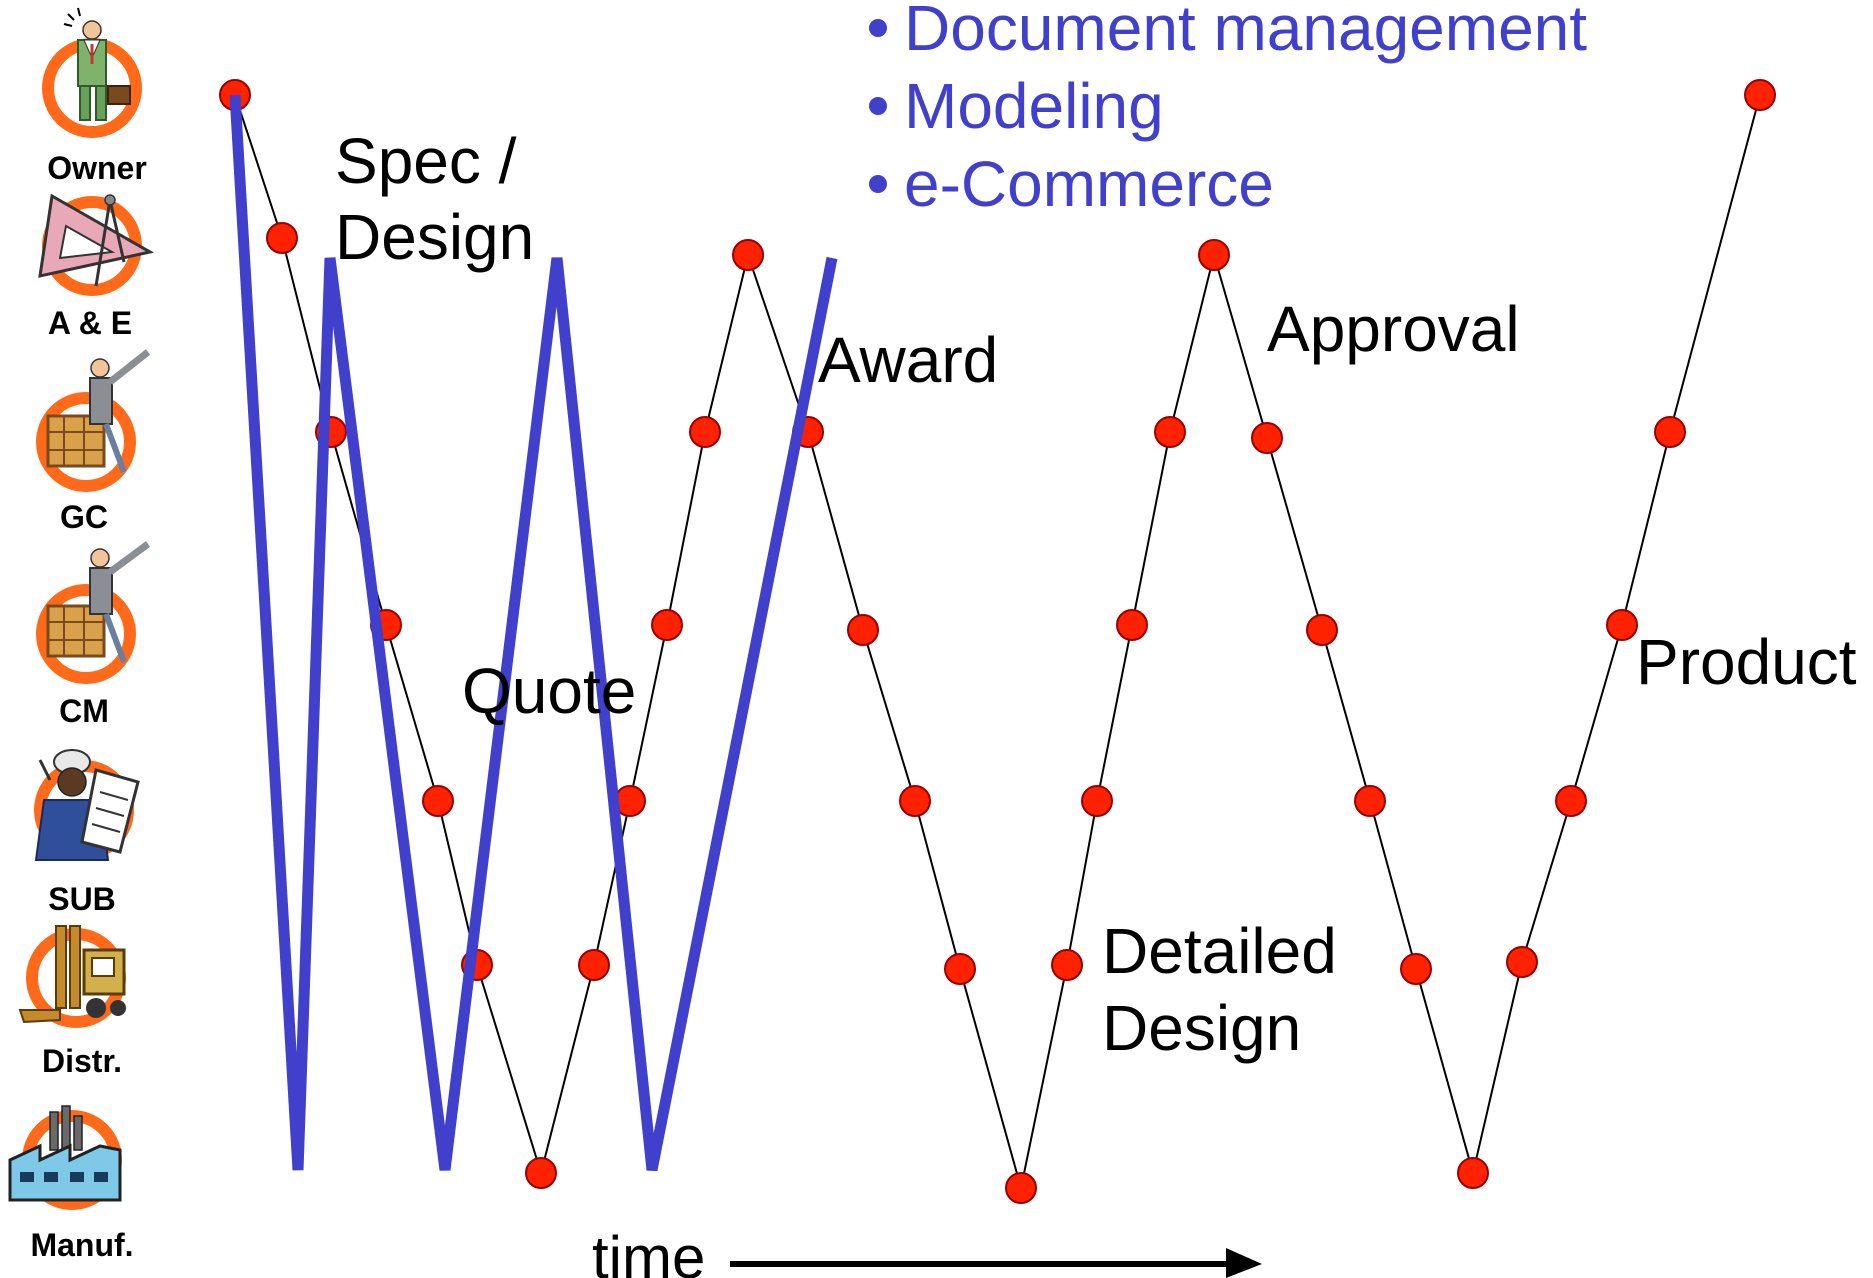 Image resolution: width=1873 pixels, height=1278 pixels. What do you see at coordinates (1201, 1028) in the screenshot?
I see `phase-label-detailed-line2: Design` at bounding box center [1201, 1028].